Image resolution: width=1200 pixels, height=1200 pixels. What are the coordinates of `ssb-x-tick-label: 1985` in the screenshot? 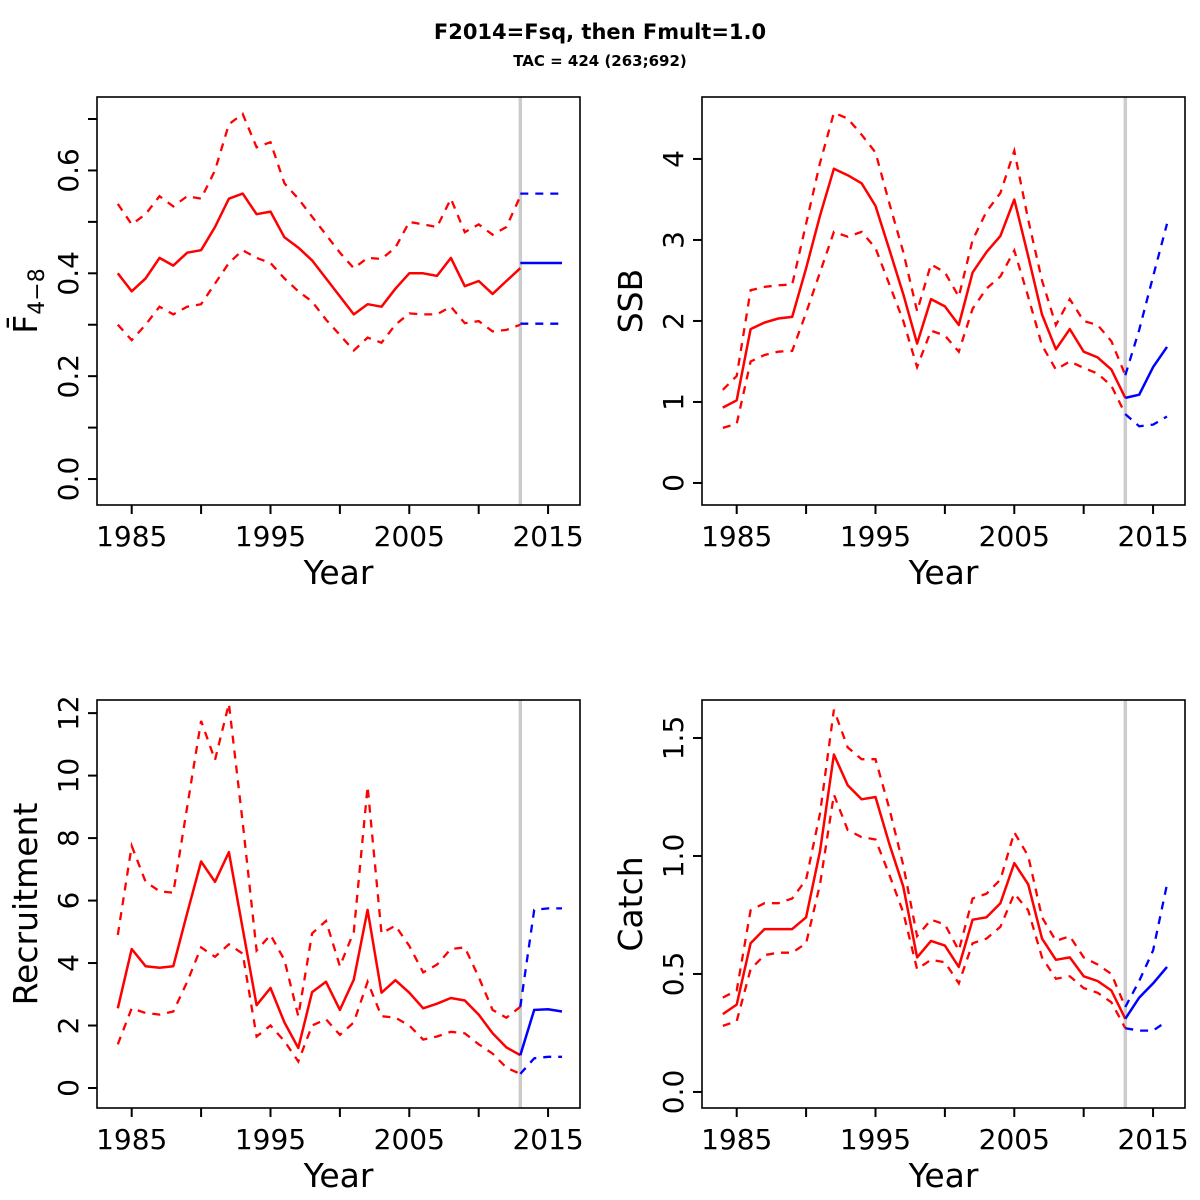 It's located at (736, 536).